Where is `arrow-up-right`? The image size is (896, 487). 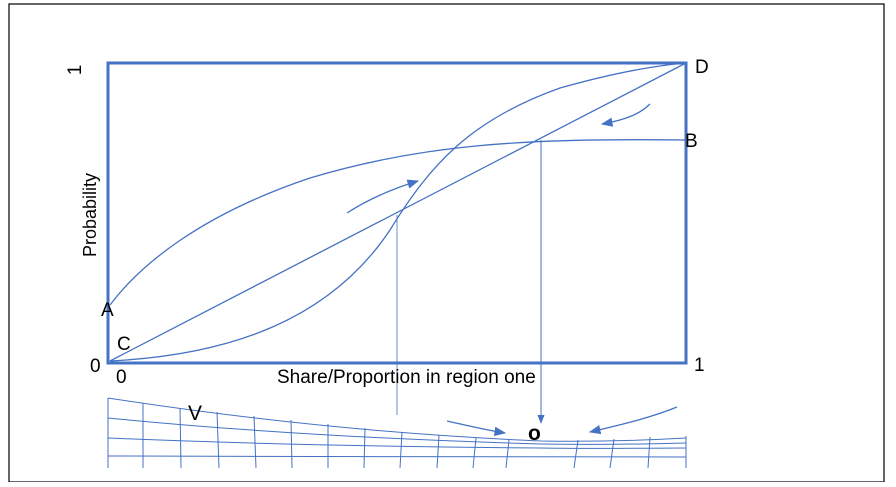
arrow-up-right is located at coordinates (383, 196).